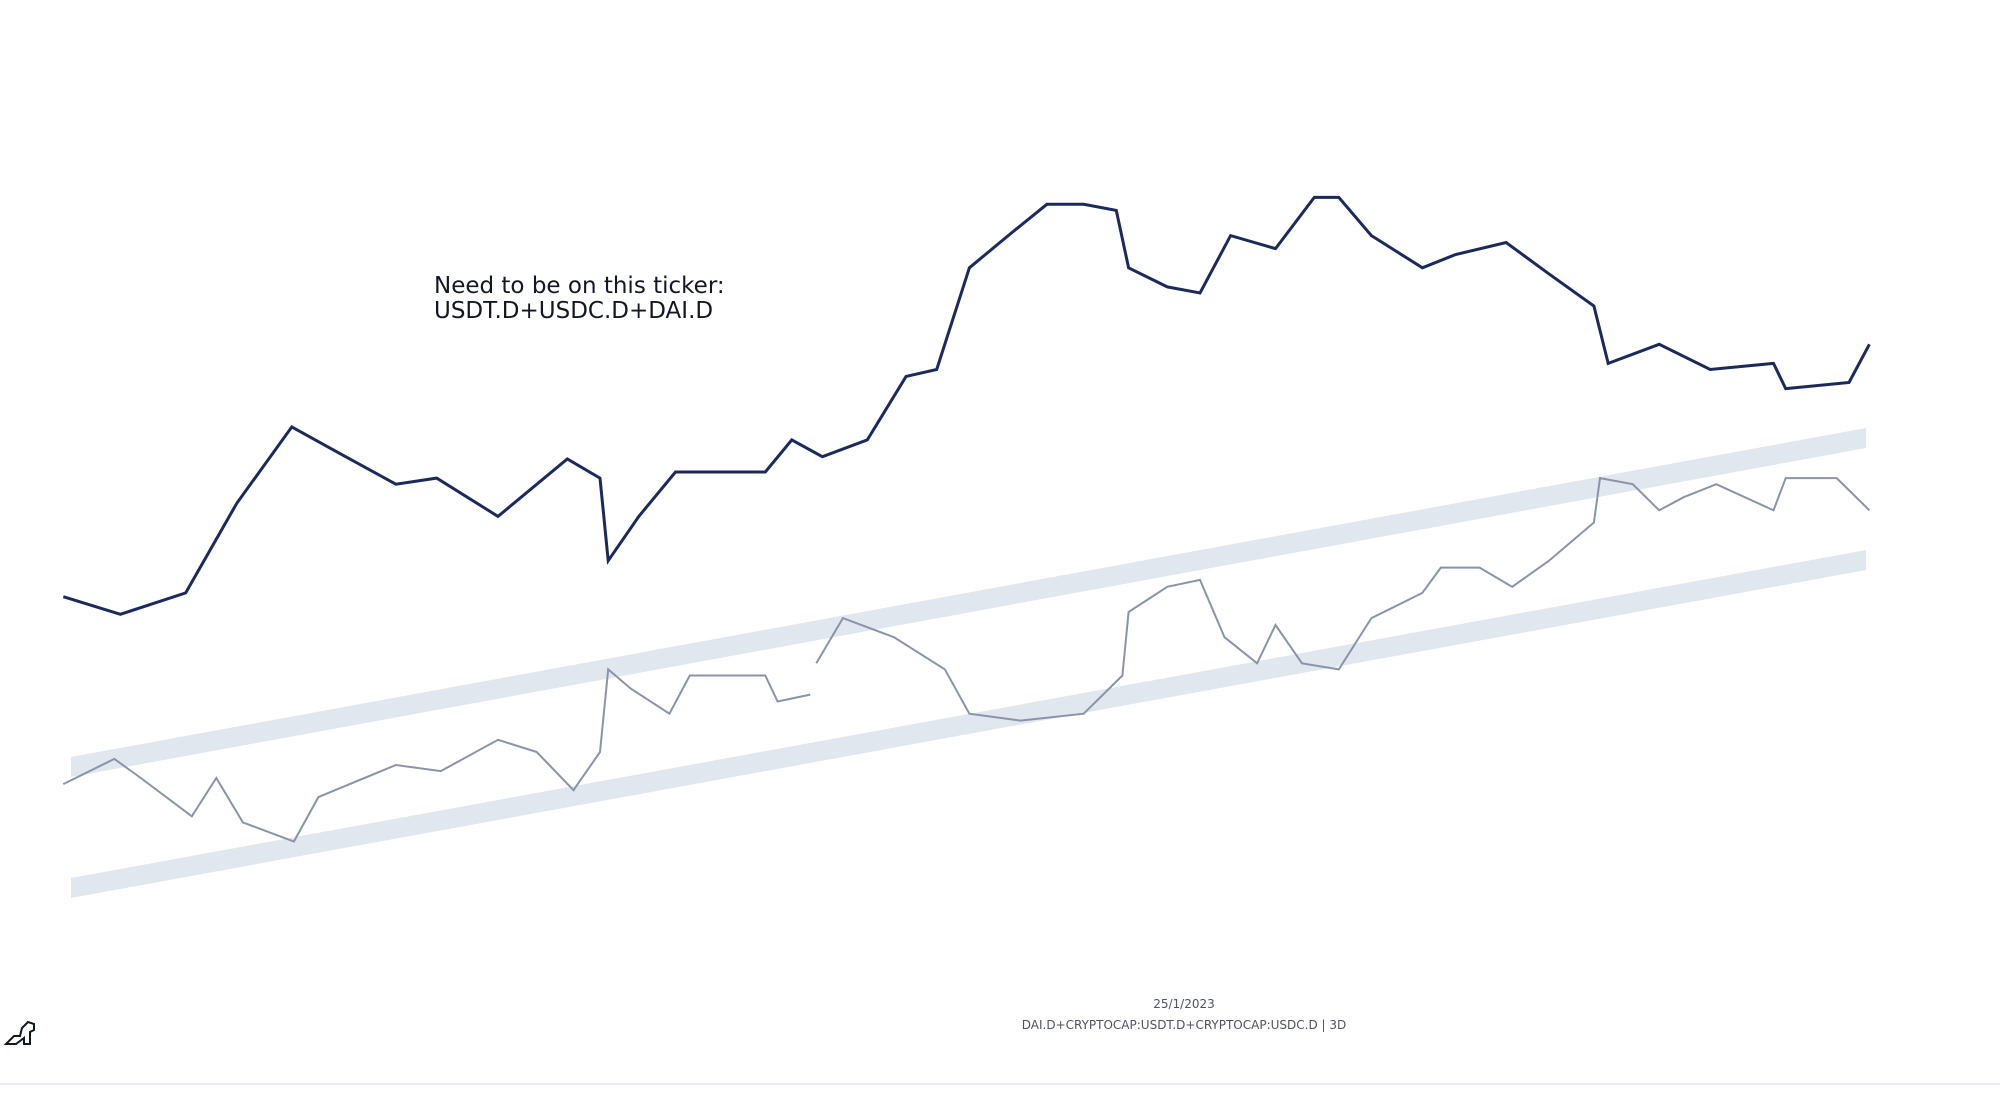 This screenshot has height=1111, width=2000. I want to click on logo, so click(19, 1032).